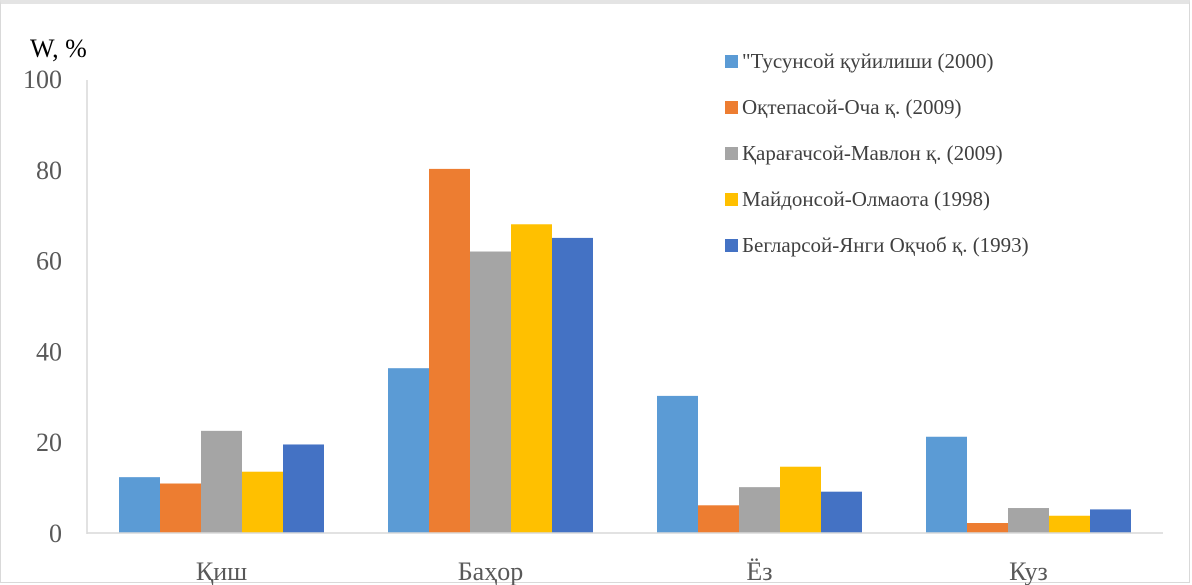  What do you see at coordinates (759, 571) in the screenshot?
I see `x-tick-label: Ёз` at bounding box center [759, 571].